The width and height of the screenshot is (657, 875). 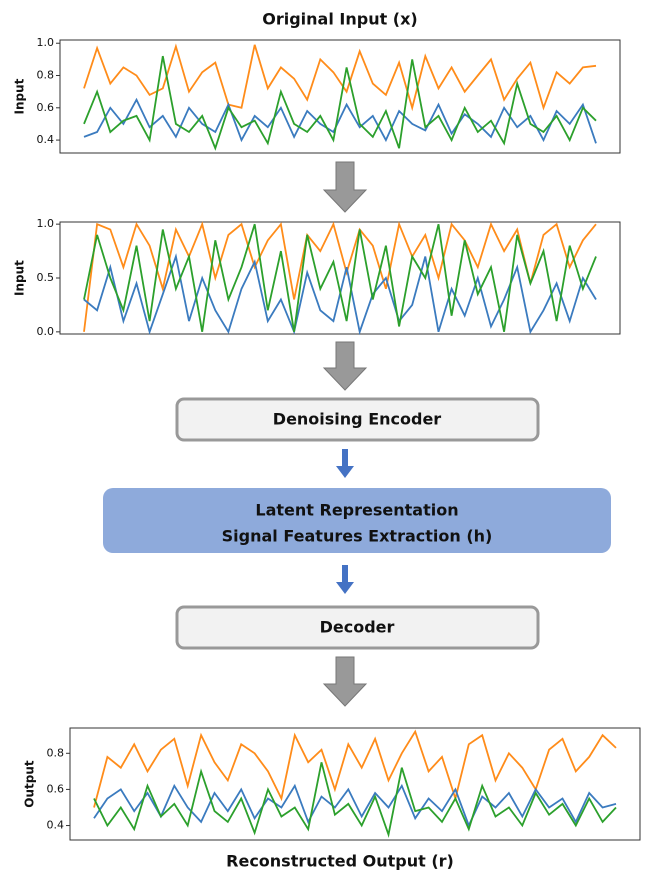 I want to click on y-axis-label: Output, so click(x=30, y=784).